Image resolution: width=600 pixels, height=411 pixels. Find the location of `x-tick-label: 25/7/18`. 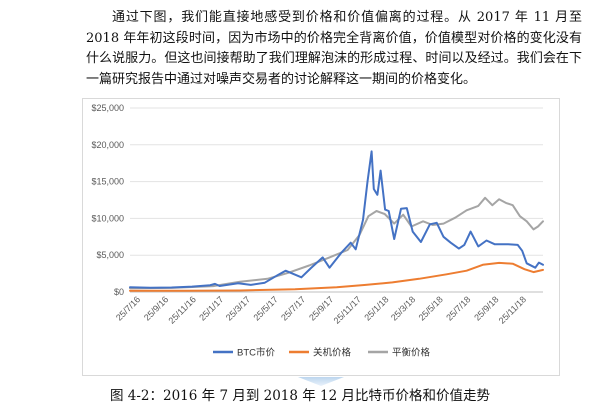

x-tick-label: 25/7/18 is located at coordinates (458, 308).